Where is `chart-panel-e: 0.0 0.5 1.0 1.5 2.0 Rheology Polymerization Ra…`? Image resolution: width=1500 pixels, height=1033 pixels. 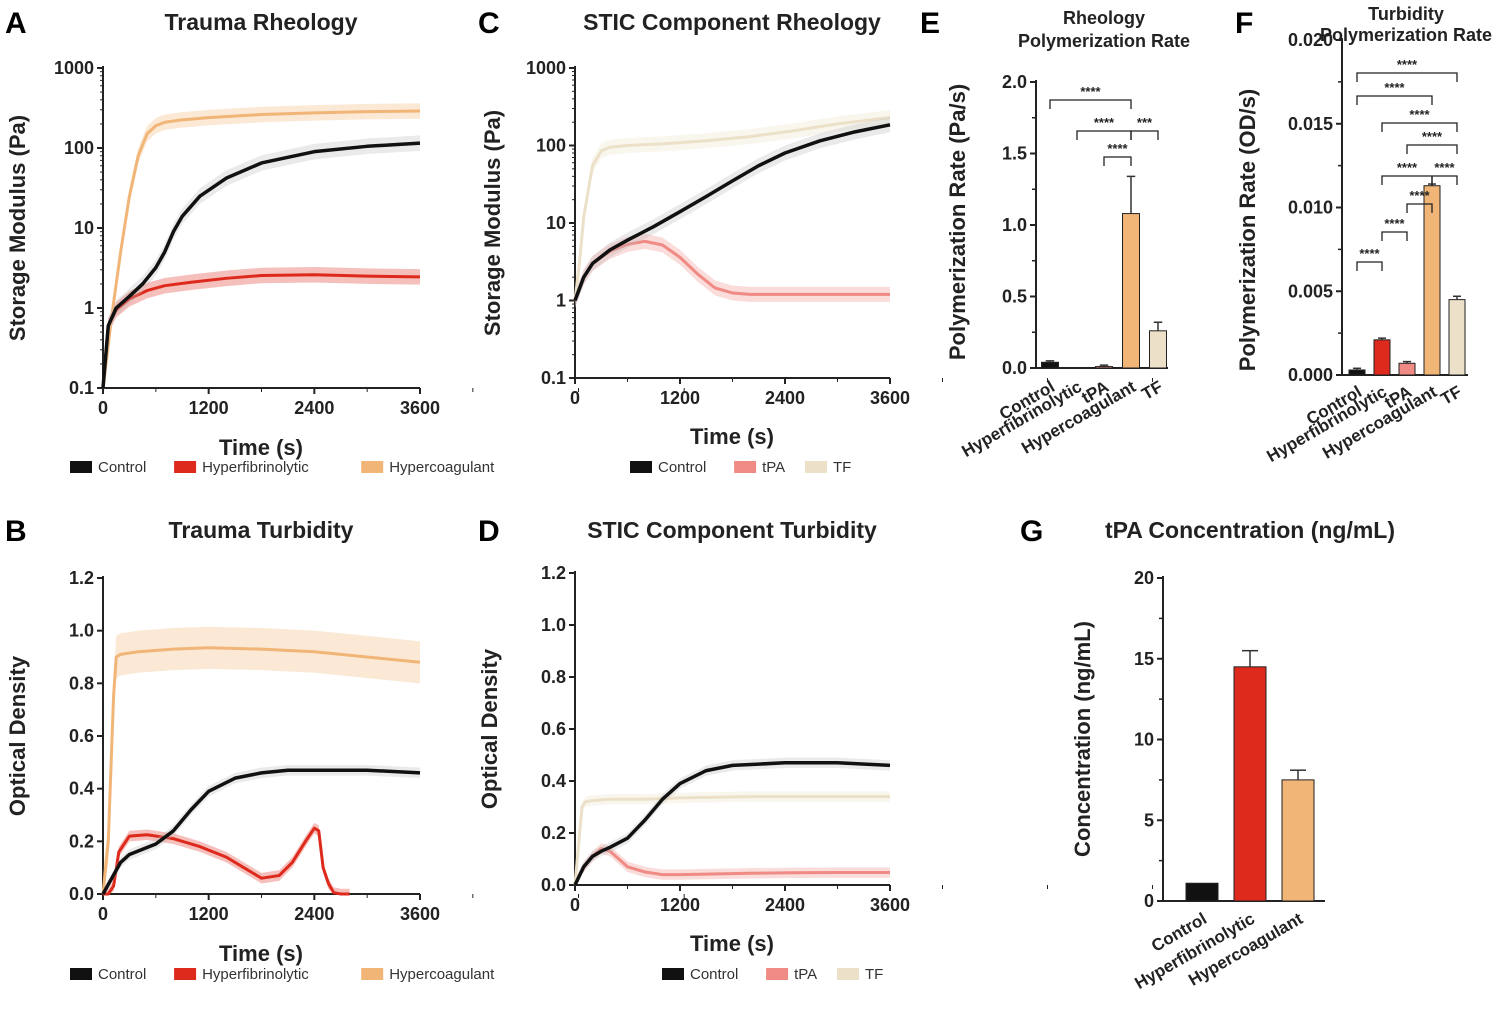
chart-panel-e: 0.0 0.5 1.0 1.5 2.0 Rheology Polymerization Ra… is located at coordinates (1055, 234).